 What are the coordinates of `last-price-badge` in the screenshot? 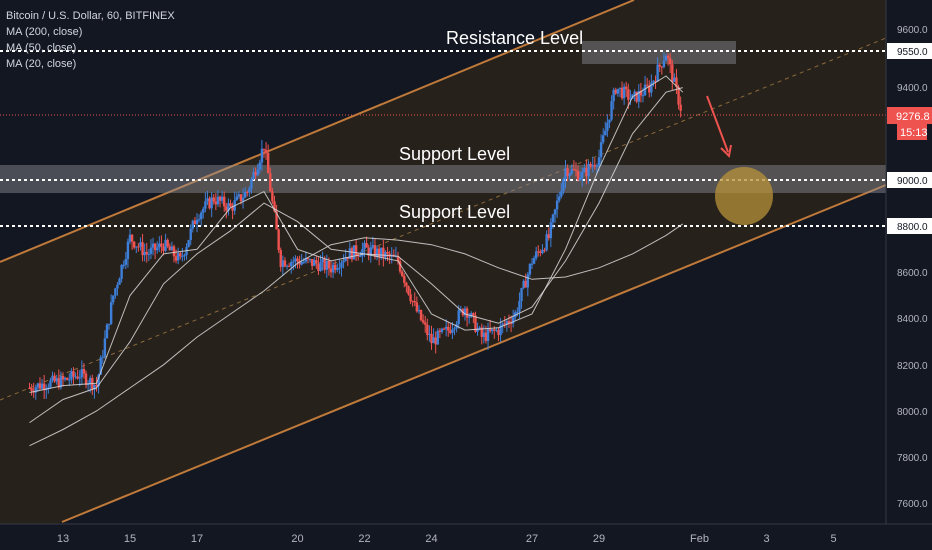 It's located at (909, 115).